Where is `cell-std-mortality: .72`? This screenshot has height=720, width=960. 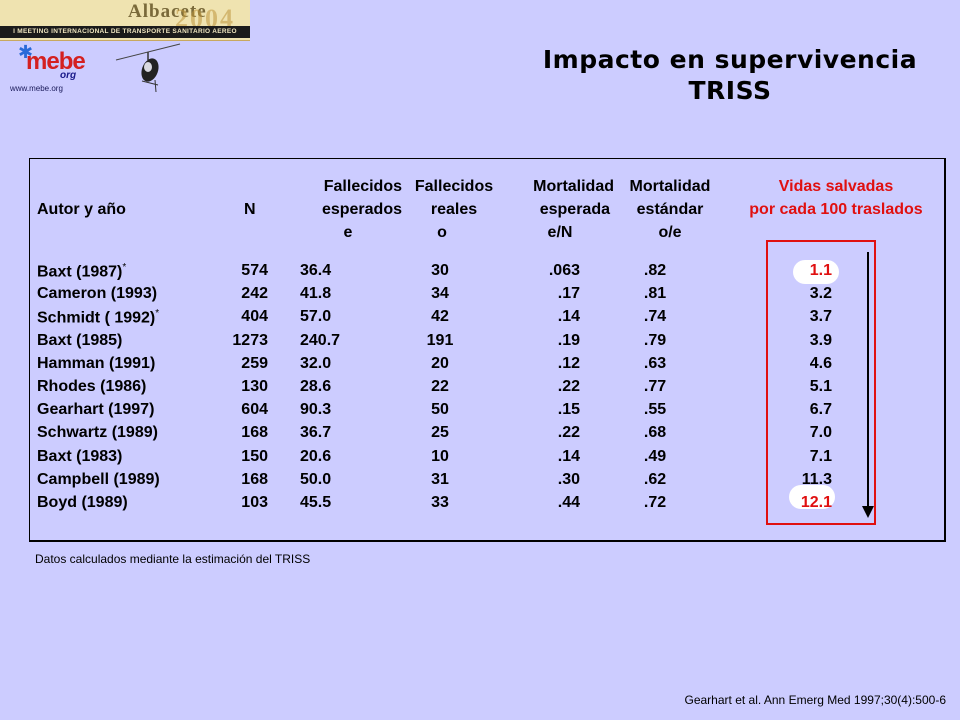 cell-std-mortality: .72 is located at coordinates (655, 502).